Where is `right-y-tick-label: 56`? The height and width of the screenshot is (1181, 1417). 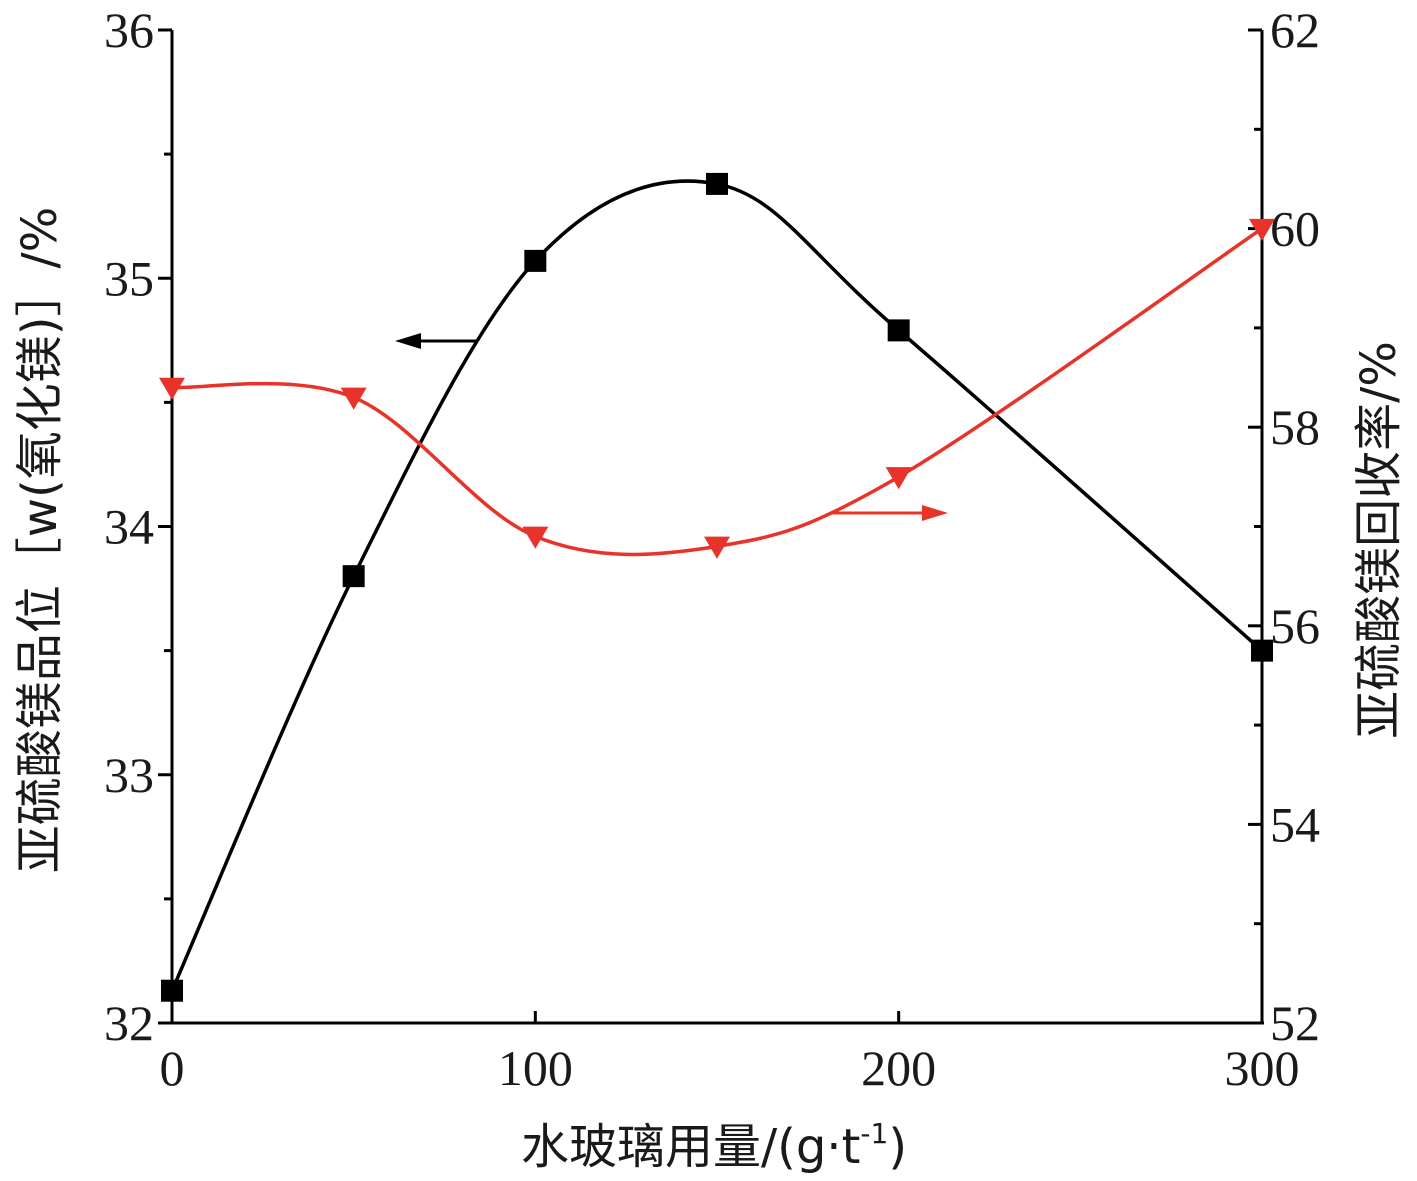 right-y-tick-label: 56 is located at coordinates (1295, 626).